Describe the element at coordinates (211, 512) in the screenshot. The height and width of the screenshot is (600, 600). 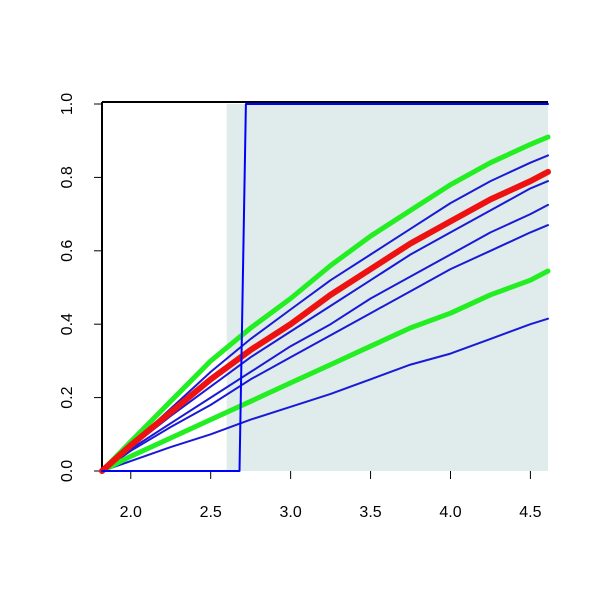
I see `x-tick-label: 2.5` at that location.